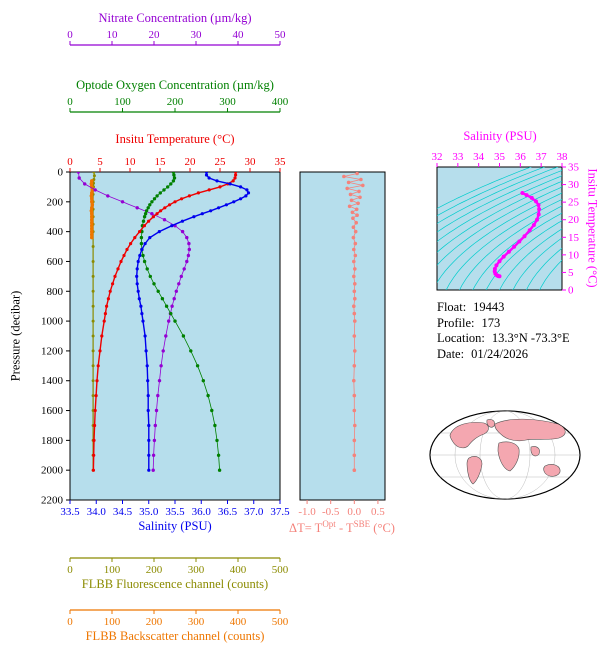 This screenshot has height=663, width=609. What do you see at coordinates (202, 512) in the screenshot?
I see `svg-text: 36.0` at bounding box center [202, 512].